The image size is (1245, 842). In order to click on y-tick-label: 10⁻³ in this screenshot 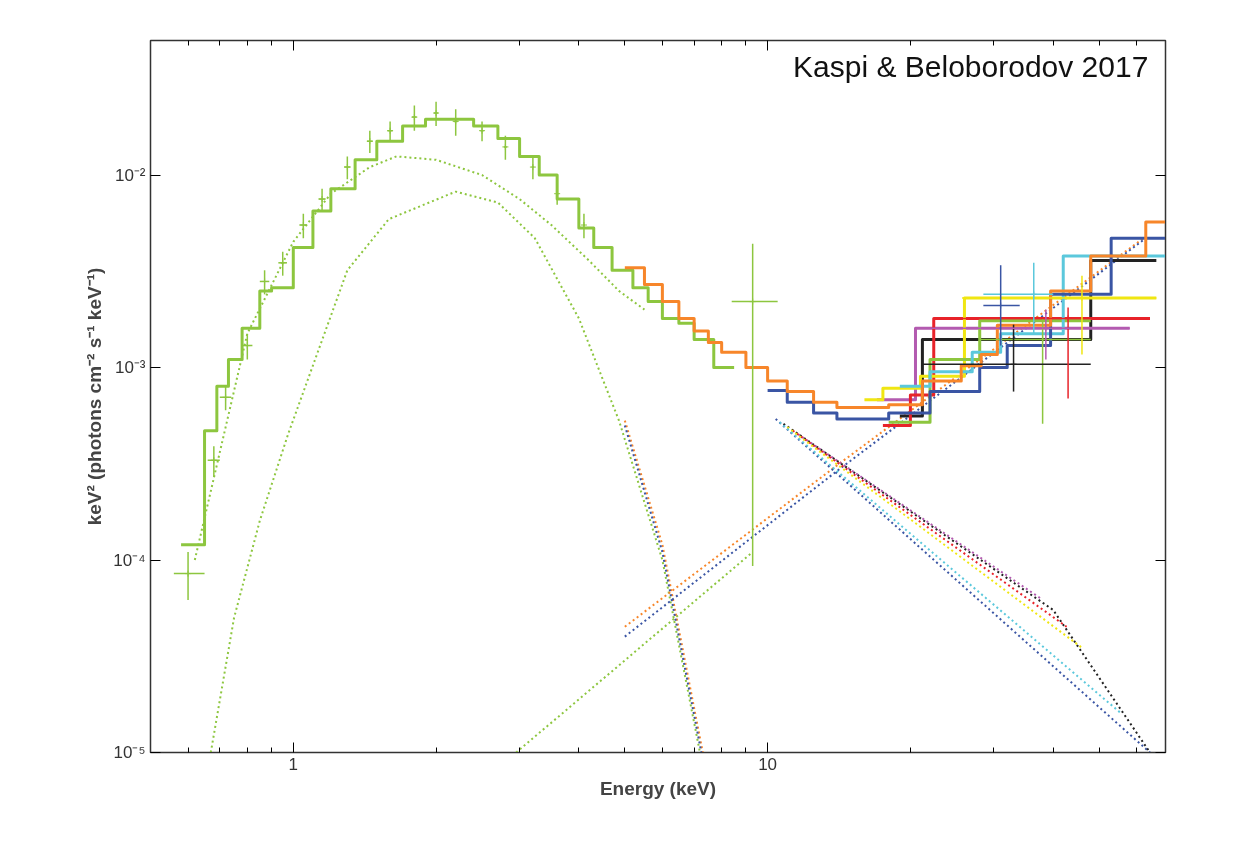, I will do `click(130, 368)`.